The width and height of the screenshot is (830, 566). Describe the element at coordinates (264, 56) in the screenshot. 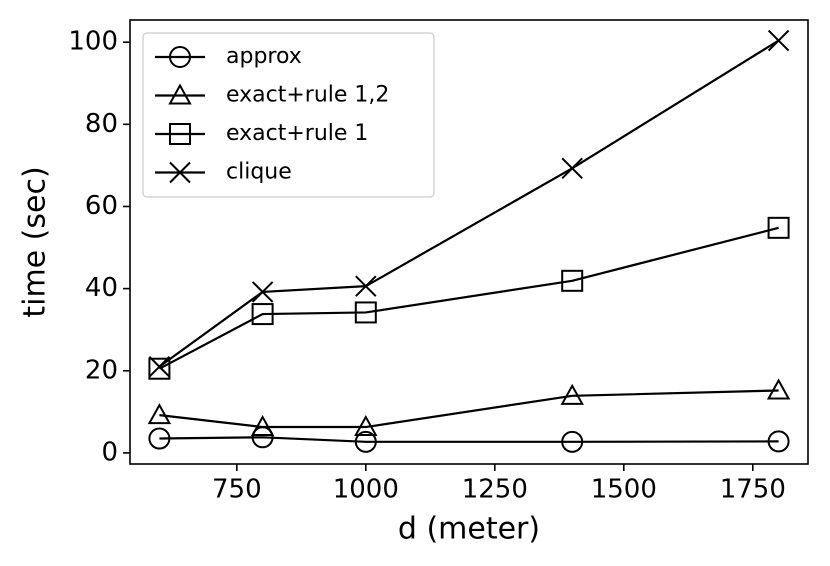

I see `legend-label: approx` at that location.